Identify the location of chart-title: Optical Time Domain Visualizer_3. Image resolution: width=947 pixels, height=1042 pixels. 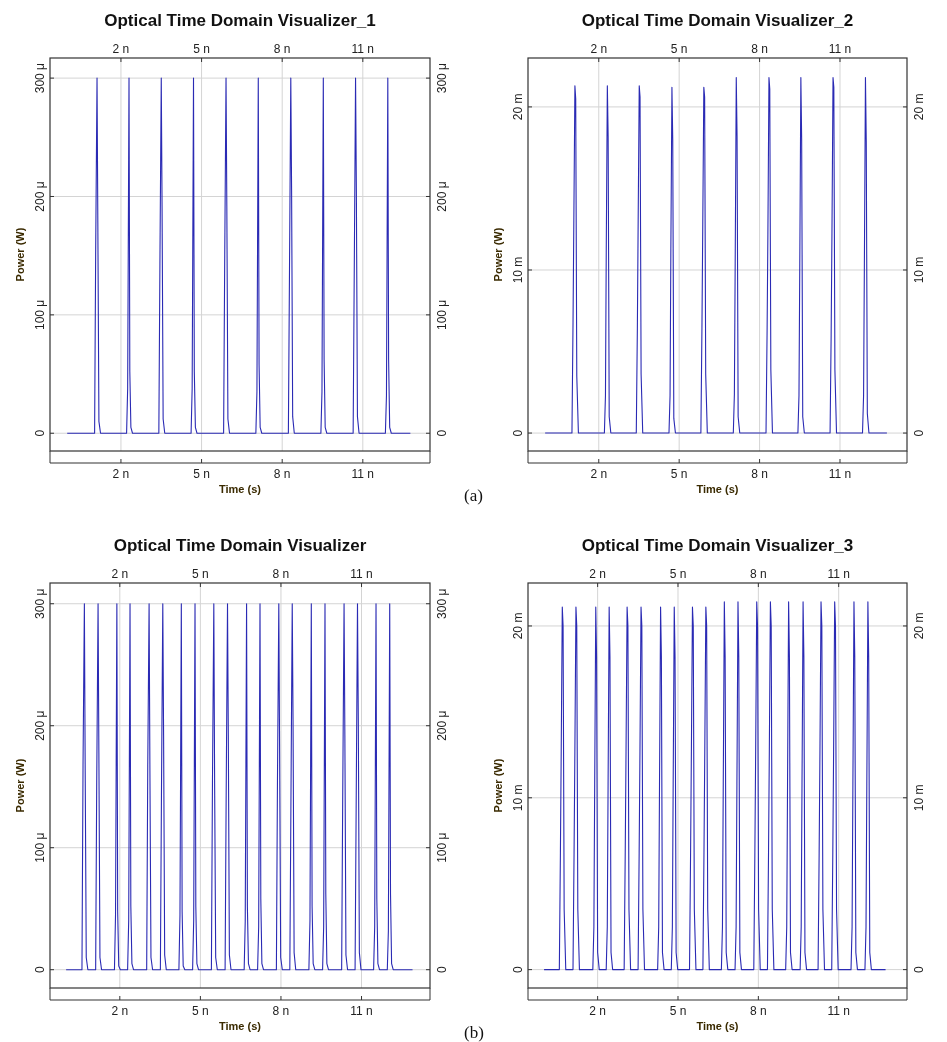
(717, 545).